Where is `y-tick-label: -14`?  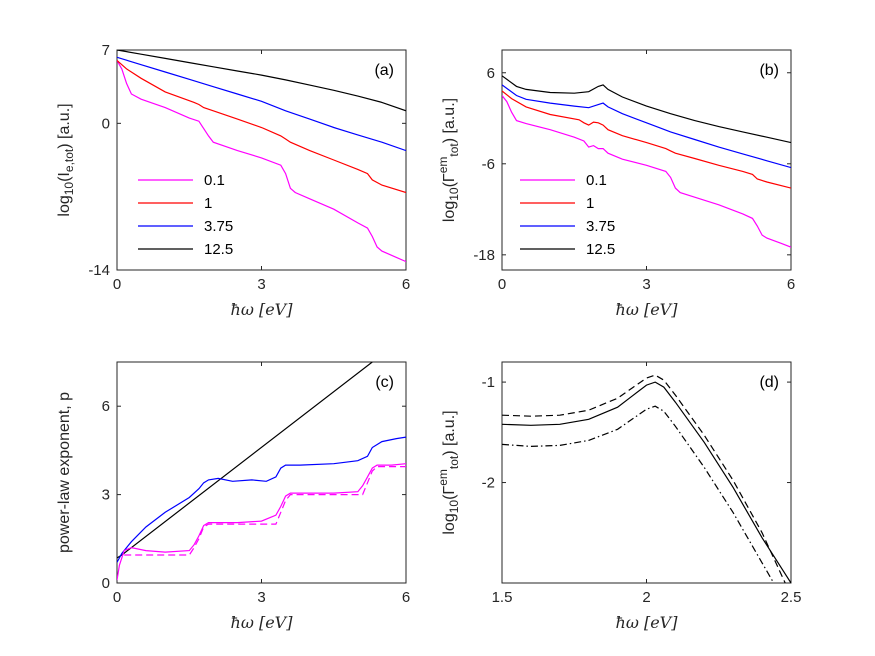 y-tick-label: -14 is located at coordinates (99, 270).